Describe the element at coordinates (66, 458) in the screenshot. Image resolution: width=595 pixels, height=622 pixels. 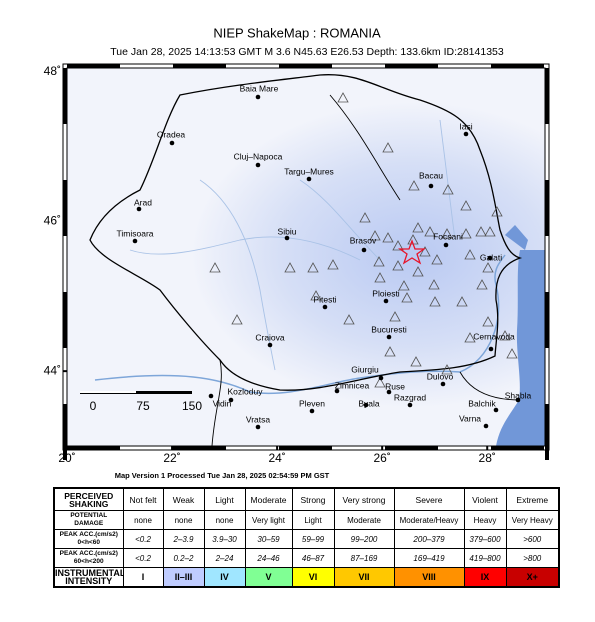
I see `x-tick-label: 20˚` at that location.